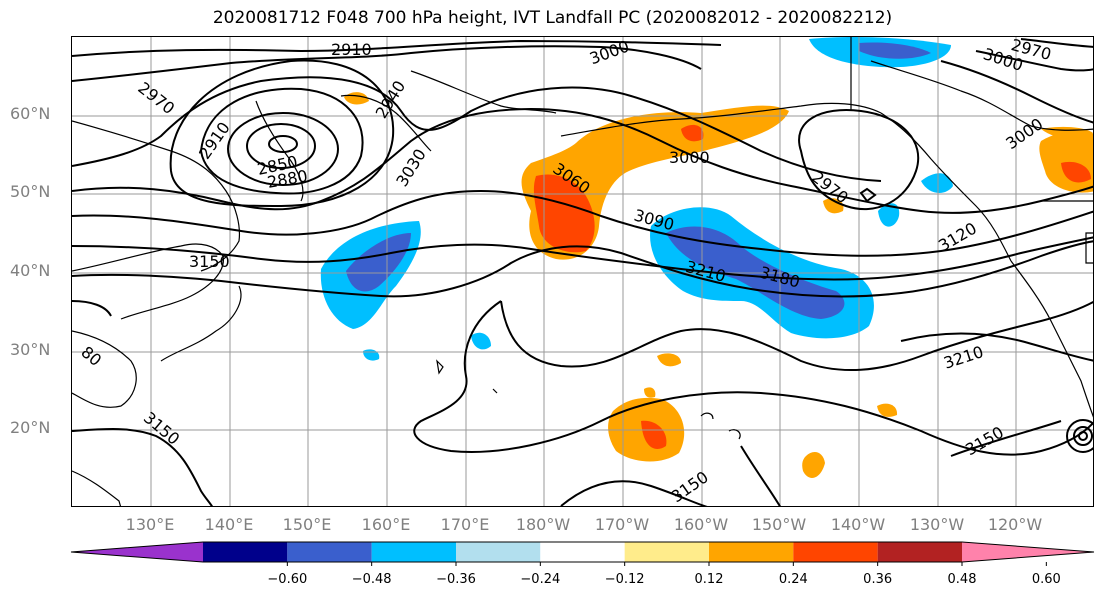 The width and height of the screenshot is (1105, 601). I want to click on colorbar-extend-low, so click(137, 552).